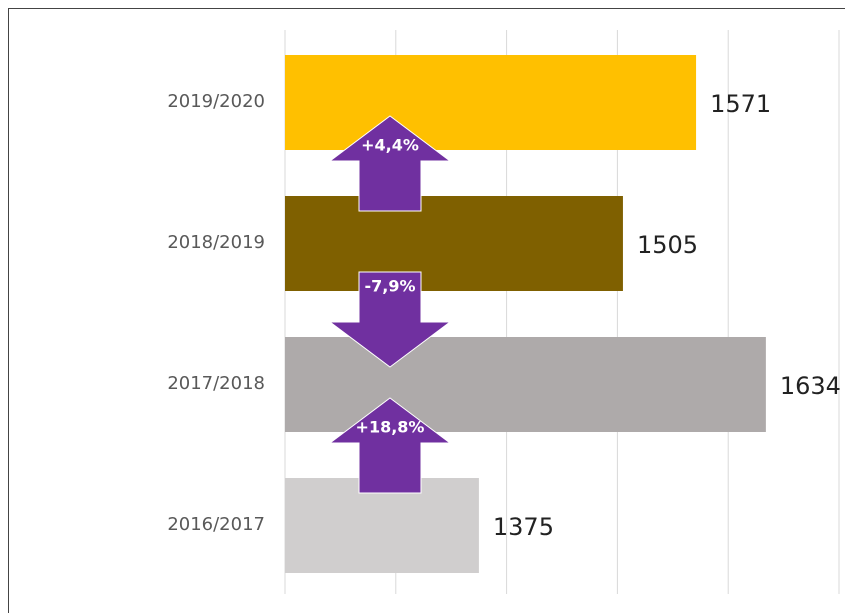 The height and width of the screenshot is (613, 845). What do you see at coordinates (390, 145) in the screenshot?
I see `change-label: +4,4%` at bounding box center [390, 145].